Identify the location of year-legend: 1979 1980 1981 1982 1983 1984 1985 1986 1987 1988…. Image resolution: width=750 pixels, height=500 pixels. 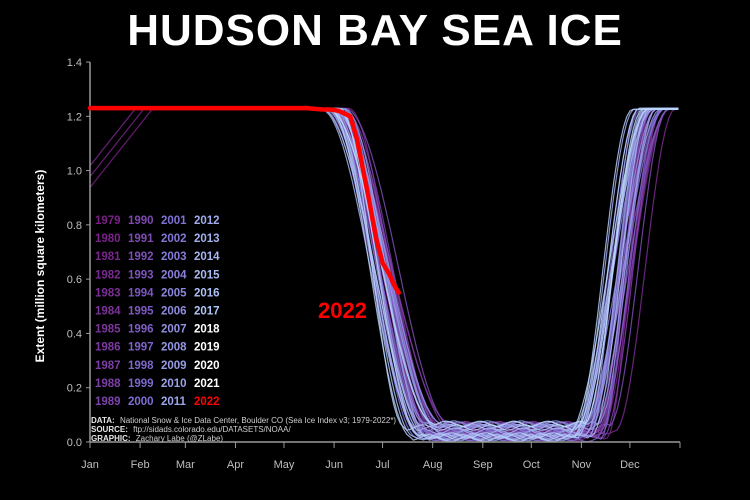
(157, 311).